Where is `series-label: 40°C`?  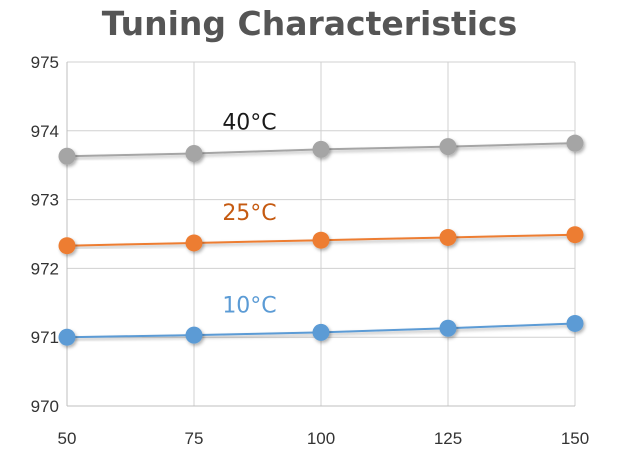
series-label: 40°C is located at coordinates (249, 122).